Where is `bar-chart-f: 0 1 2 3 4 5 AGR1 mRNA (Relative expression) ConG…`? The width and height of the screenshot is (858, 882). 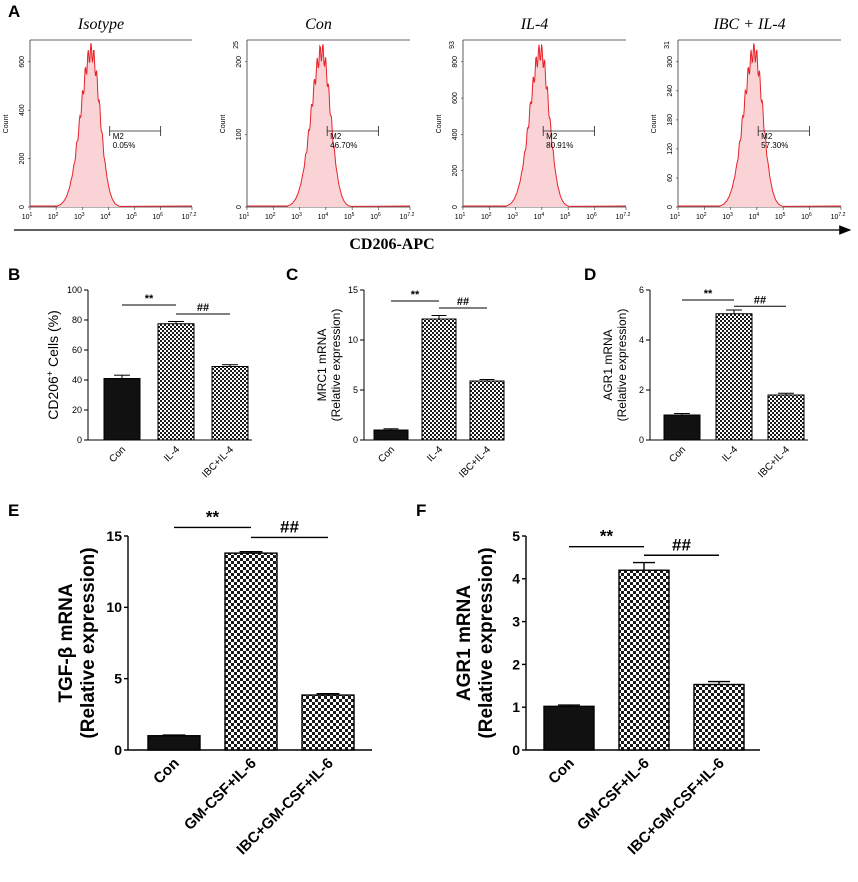 bar-chart-f: 0 1 2 3 4 5 AGR1 mRNA (Relative expression) ConG… is located at coordinates (607, 692).